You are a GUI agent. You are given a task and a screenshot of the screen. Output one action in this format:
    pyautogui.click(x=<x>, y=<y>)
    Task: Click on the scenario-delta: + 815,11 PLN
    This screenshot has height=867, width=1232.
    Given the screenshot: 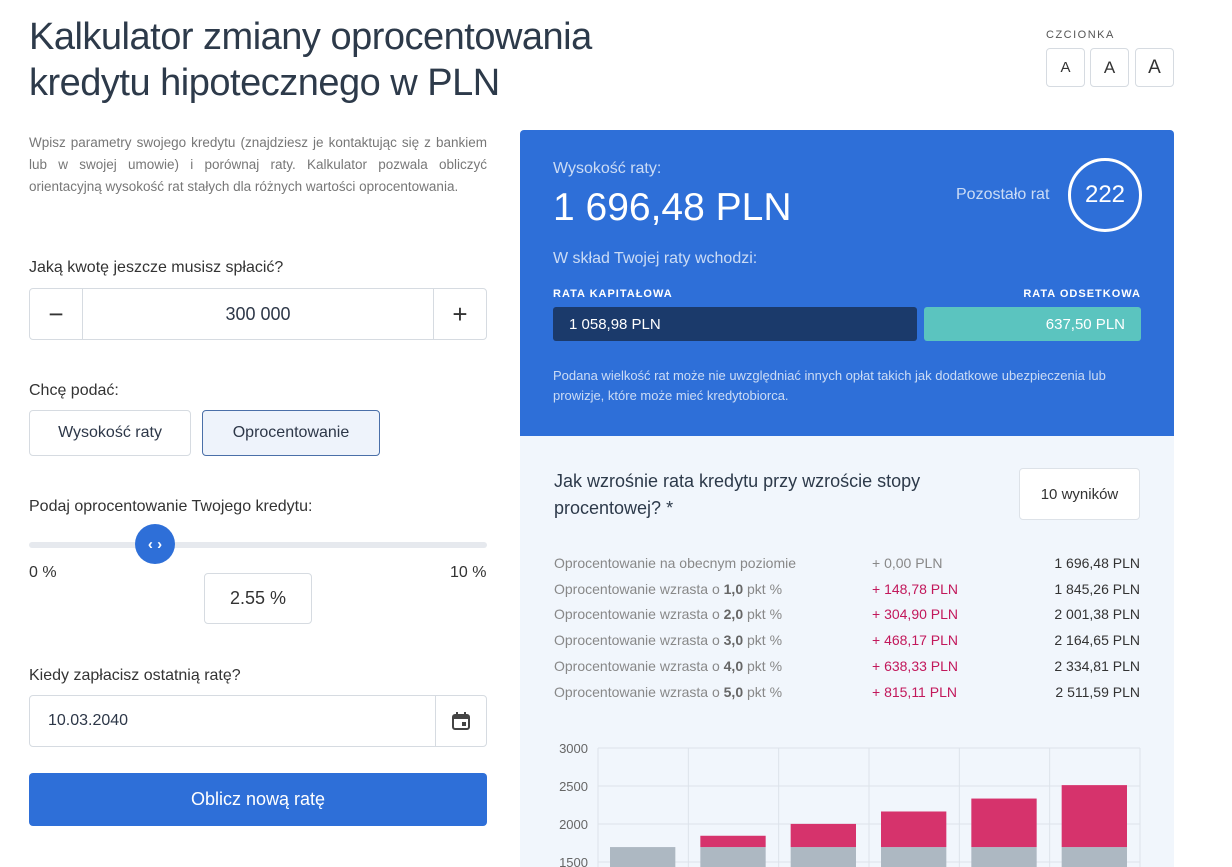 What is the action you would take?
    pyautogui.click(x=914, y=691)
    